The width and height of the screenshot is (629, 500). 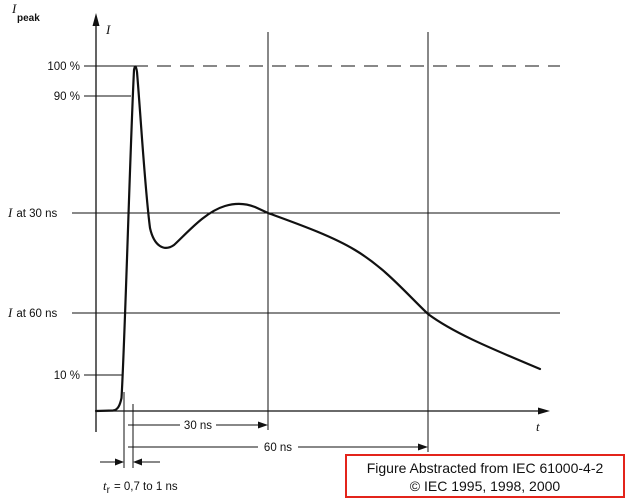 What do you see at coordinates (14, 8) in the screenshot?
I see `y-axis-label-symbol: I` at bounding box center [14, 8].